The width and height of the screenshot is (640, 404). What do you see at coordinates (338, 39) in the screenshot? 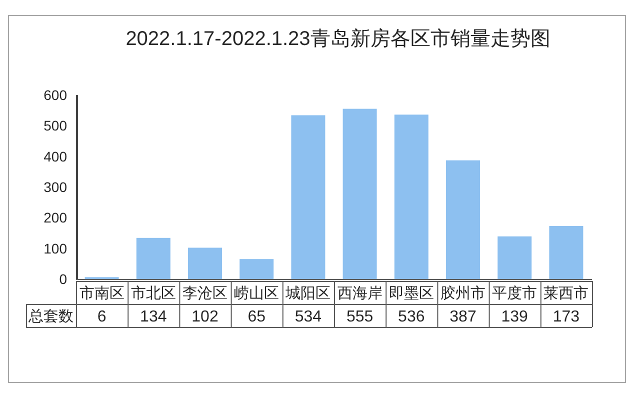
I see `title: 2022.1.17-2022.1.23青岛新房各区市销量走势图` at bounding box center [338, 39].